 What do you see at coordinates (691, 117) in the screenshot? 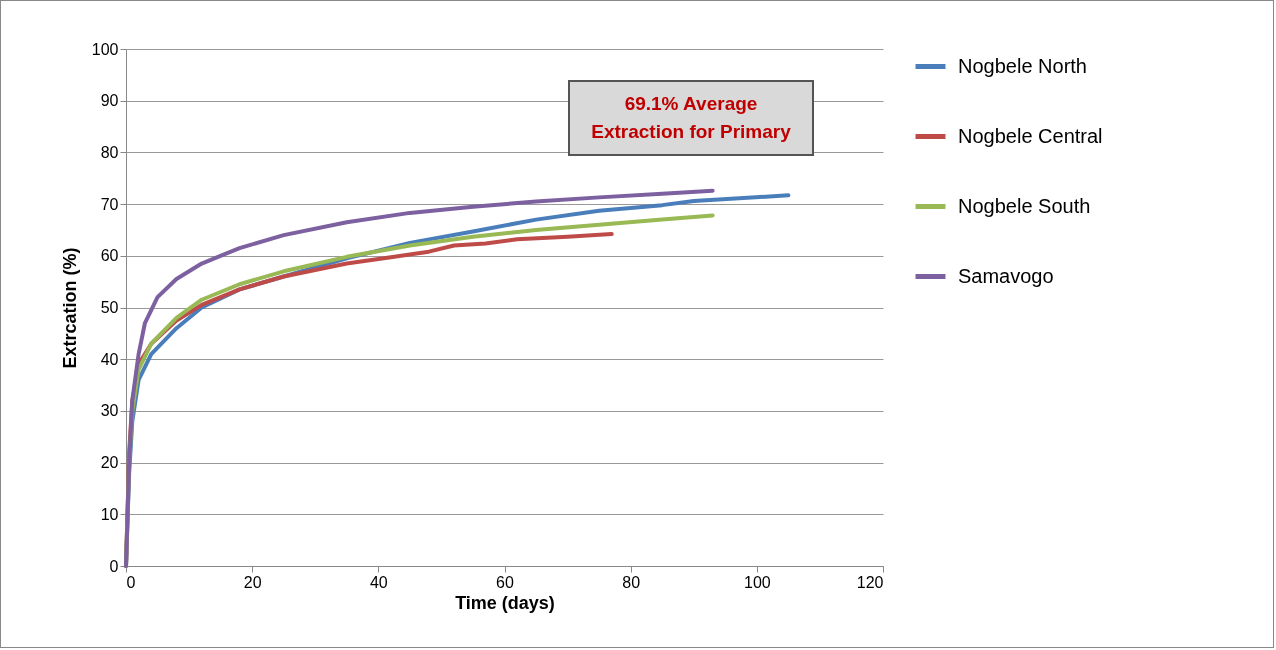
I see `annotation: 69.1% Average Extraction for Primary` at bounding box center [691, 117].